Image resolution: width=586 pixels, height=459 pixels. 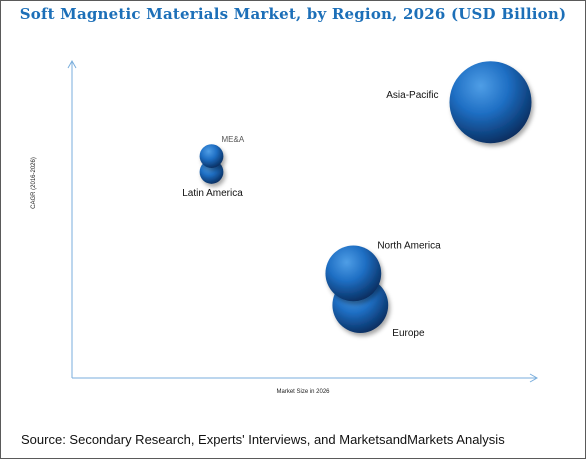 What do you see at coordinates (534, 378) in the screenshot?
I see `x-axis-arrow` at bounding box center [534, 378].